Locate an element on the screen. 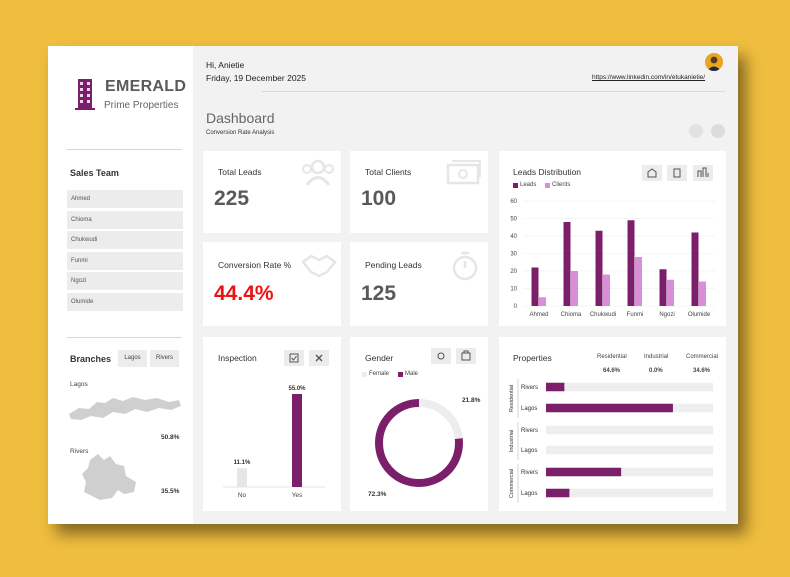 The image size is (790, 577). avatar-person-icon is located at coordinates (714, 63).